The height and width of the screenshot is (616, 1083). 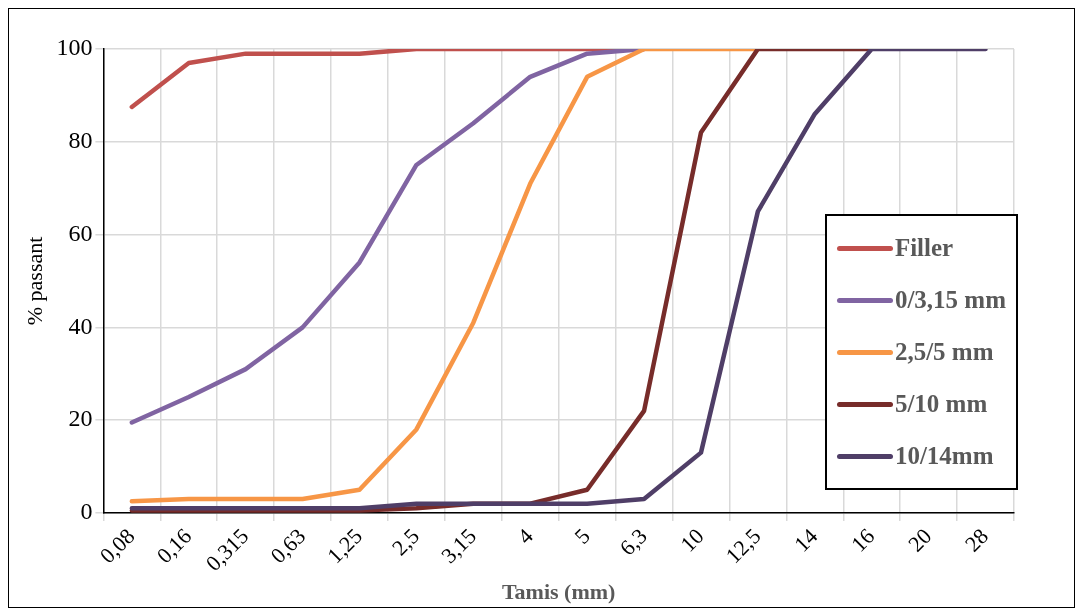 What do you see at coordinates (944, 352) in the screenshot?
I see `legend-label: 2,5/5 mm` at bounding box center [944, 352].